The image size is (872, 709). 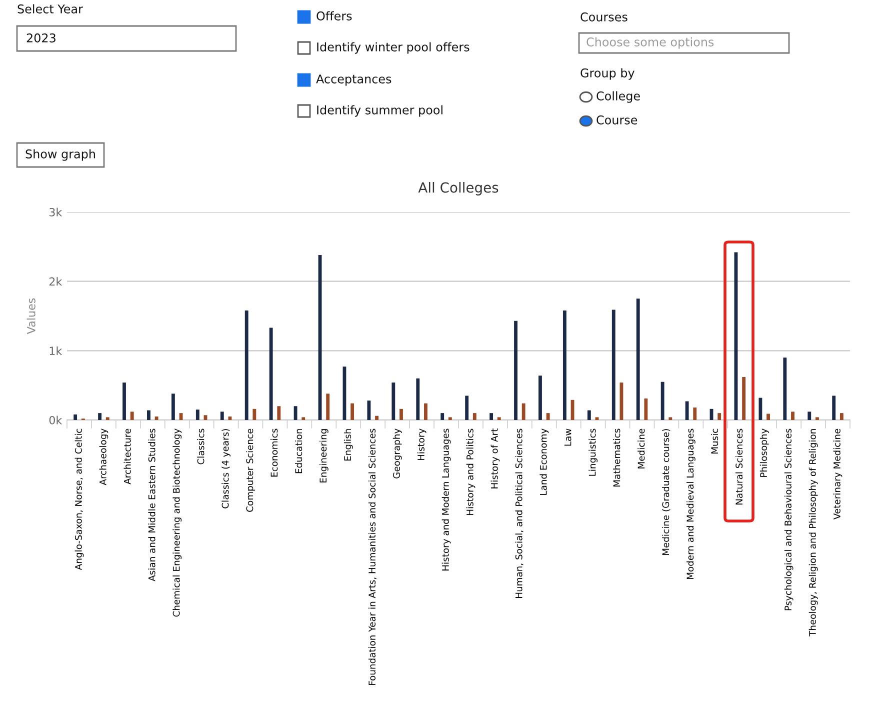 What do you see at coordinates (226, 468) in the screenshot?
I see `x-tick-label: Classics (4 years)` at bounding box center [226, 468].